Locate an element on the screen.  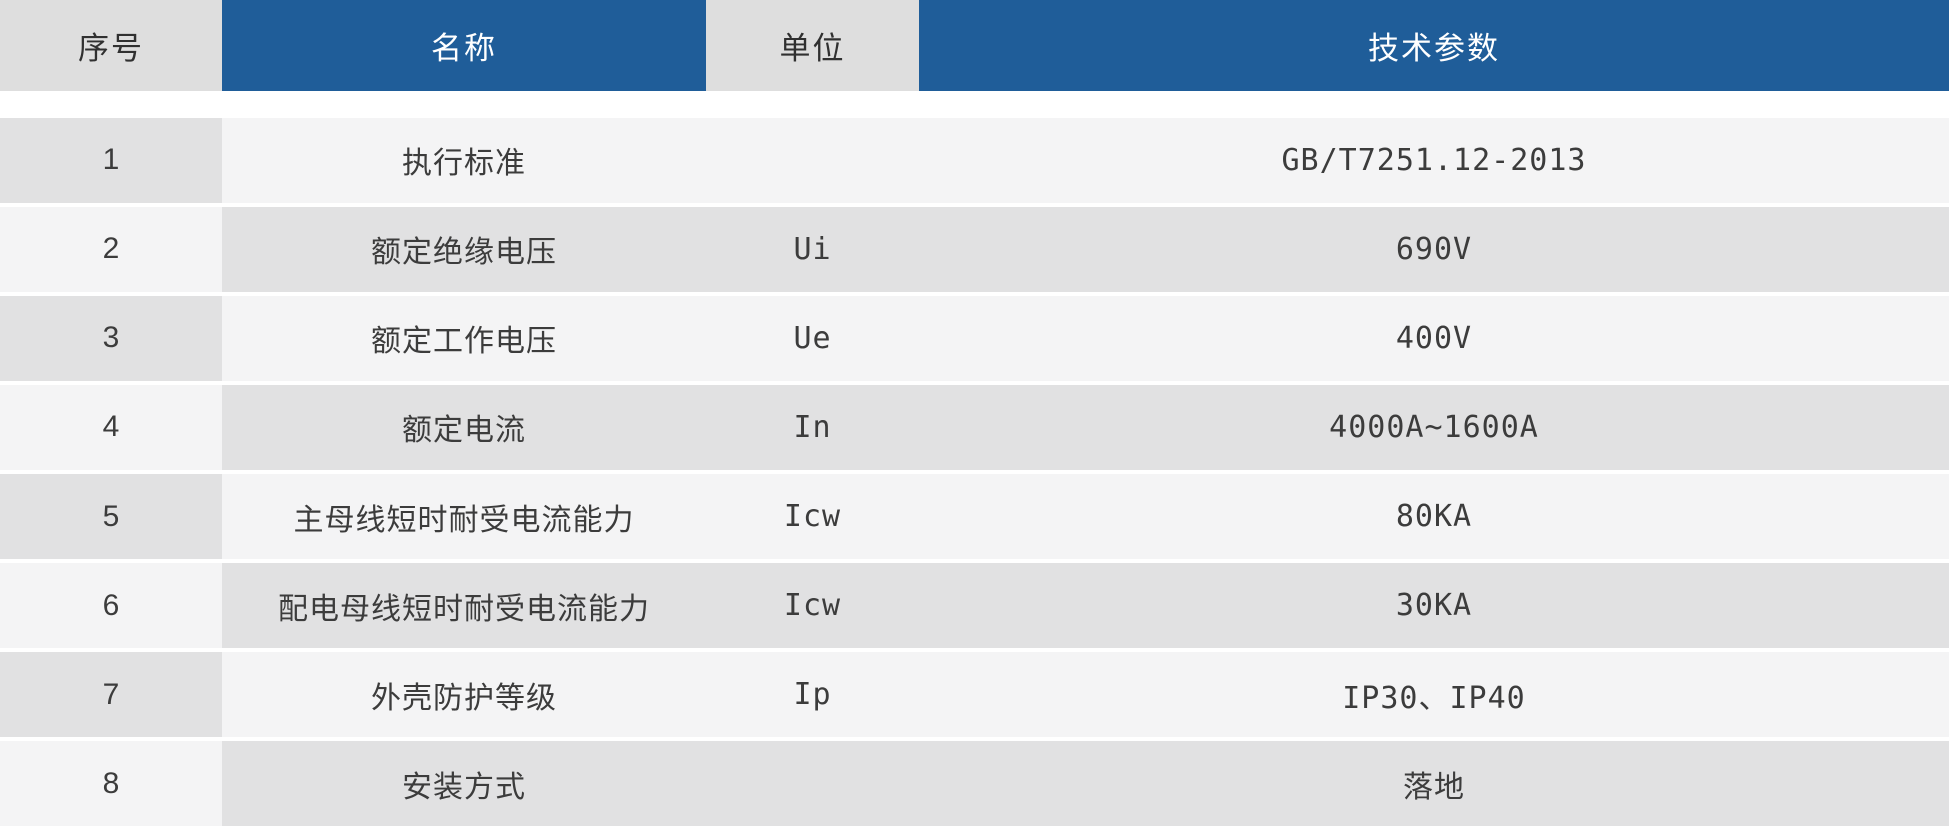
cell-no: 5 is located at coordinates (111, 516).